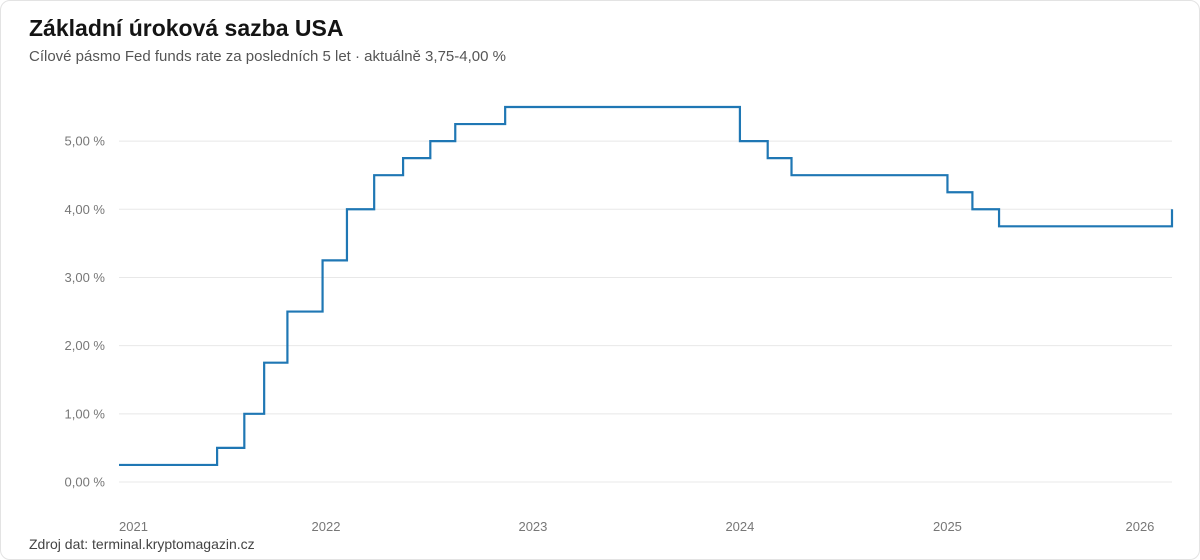 This screenshot has height=560, width=1200. What do you see at coordinates (85, 345) in the screenshot?
I see `y-tick-label: 2,00 %` at bounding box center [85, 345].